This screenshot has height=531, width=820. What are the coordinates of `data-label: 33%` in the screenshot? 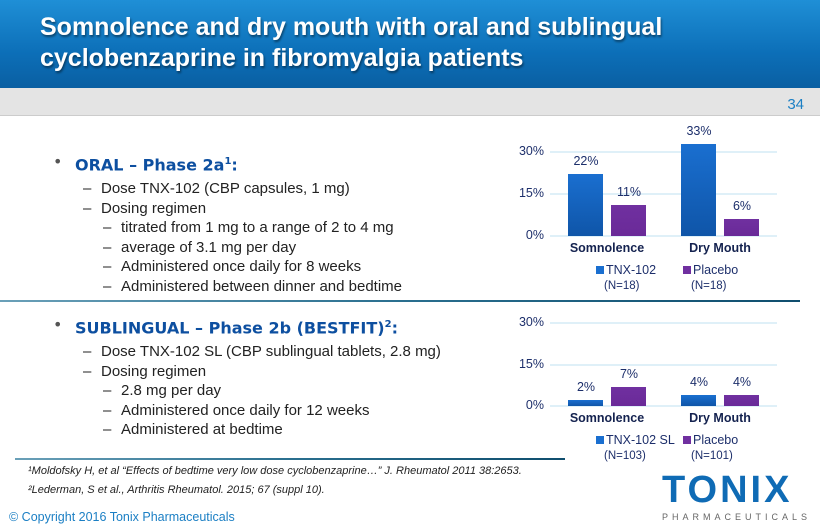 It's located at (699, 130).